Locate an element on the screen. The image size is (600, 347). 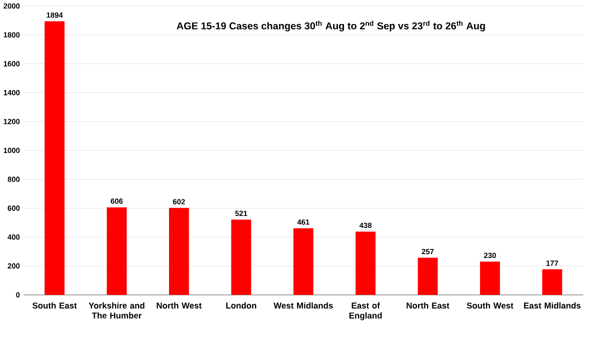
x-tick-label: North West is located at coordinates (179, 305).